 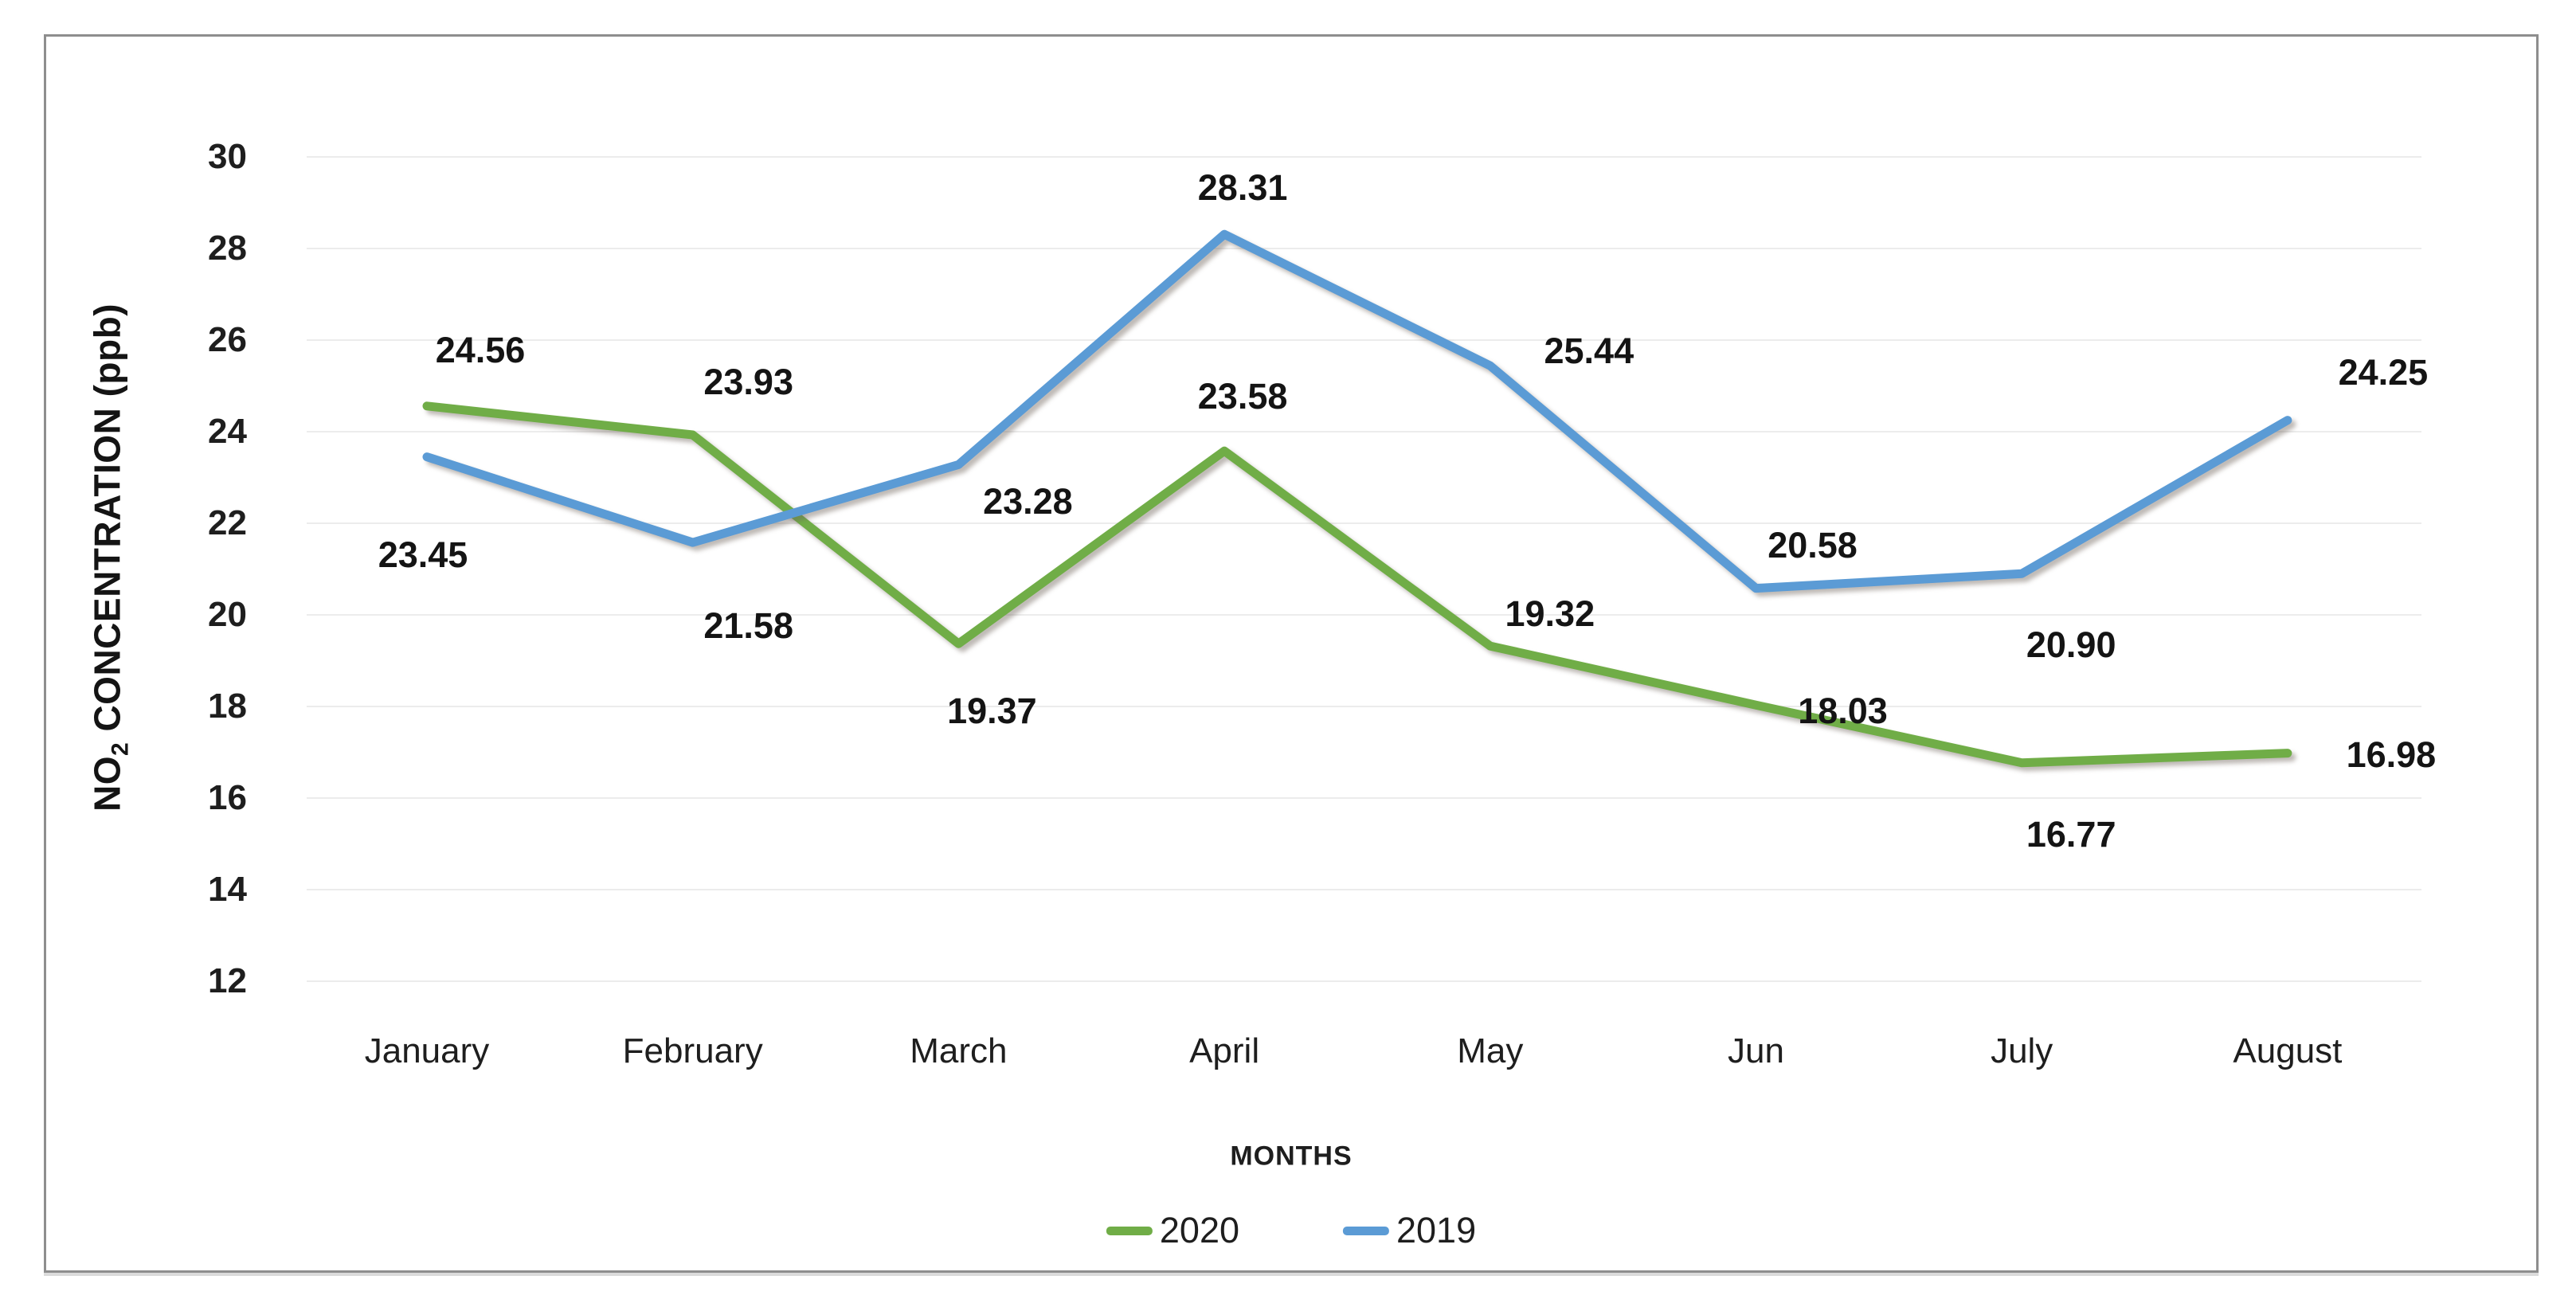 What do you see at coordinates (748, 382) in the screenshot?
I see `data-label-2020: 23.93` at bounding box center [748, 382].